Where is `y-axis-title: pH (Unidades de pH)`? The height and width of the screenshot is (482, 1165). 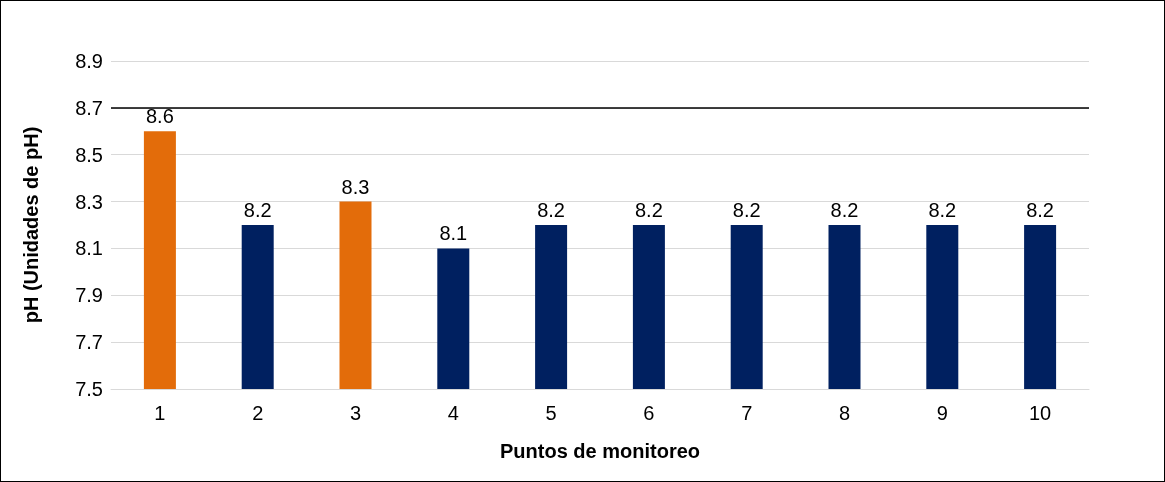
y-axis-title: pH (Unidades de pH) is located at coordinates (31, 225).